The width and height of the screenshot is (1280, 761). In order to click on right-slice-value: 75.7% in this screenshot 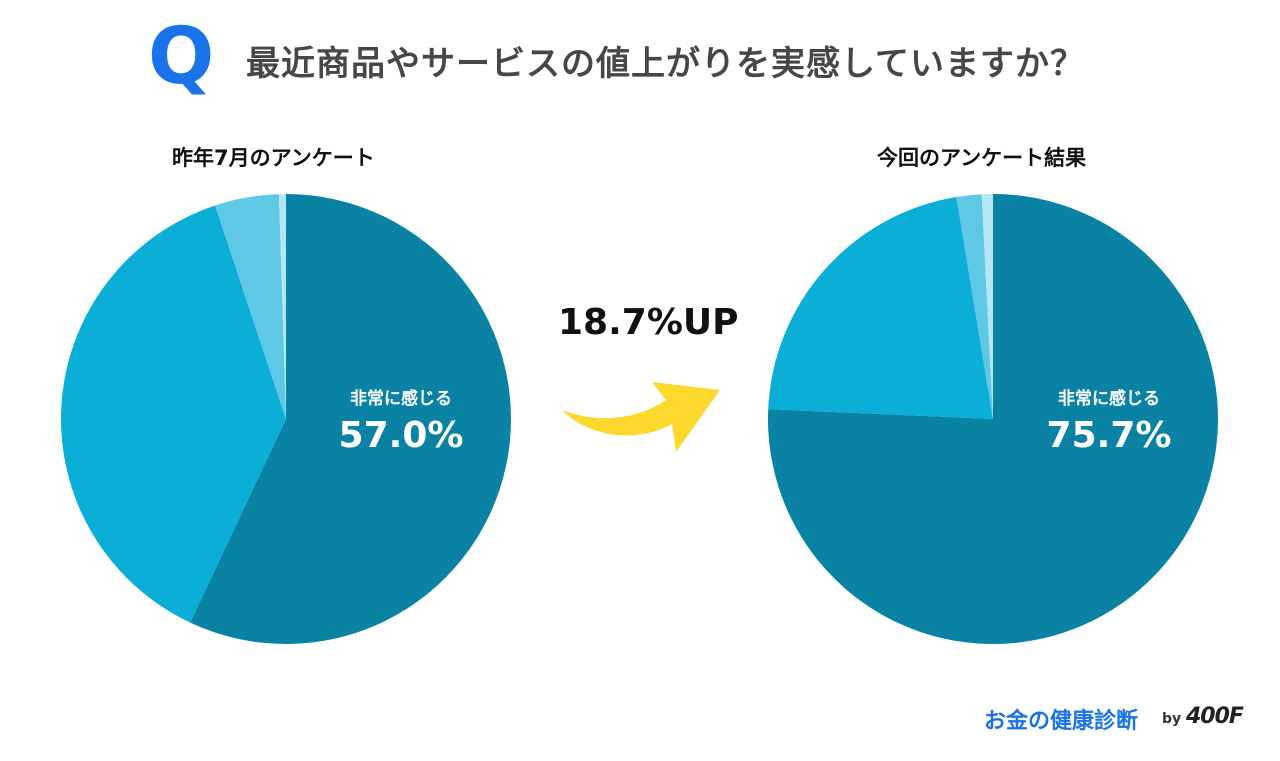, I will do `click(1109, 435)`.